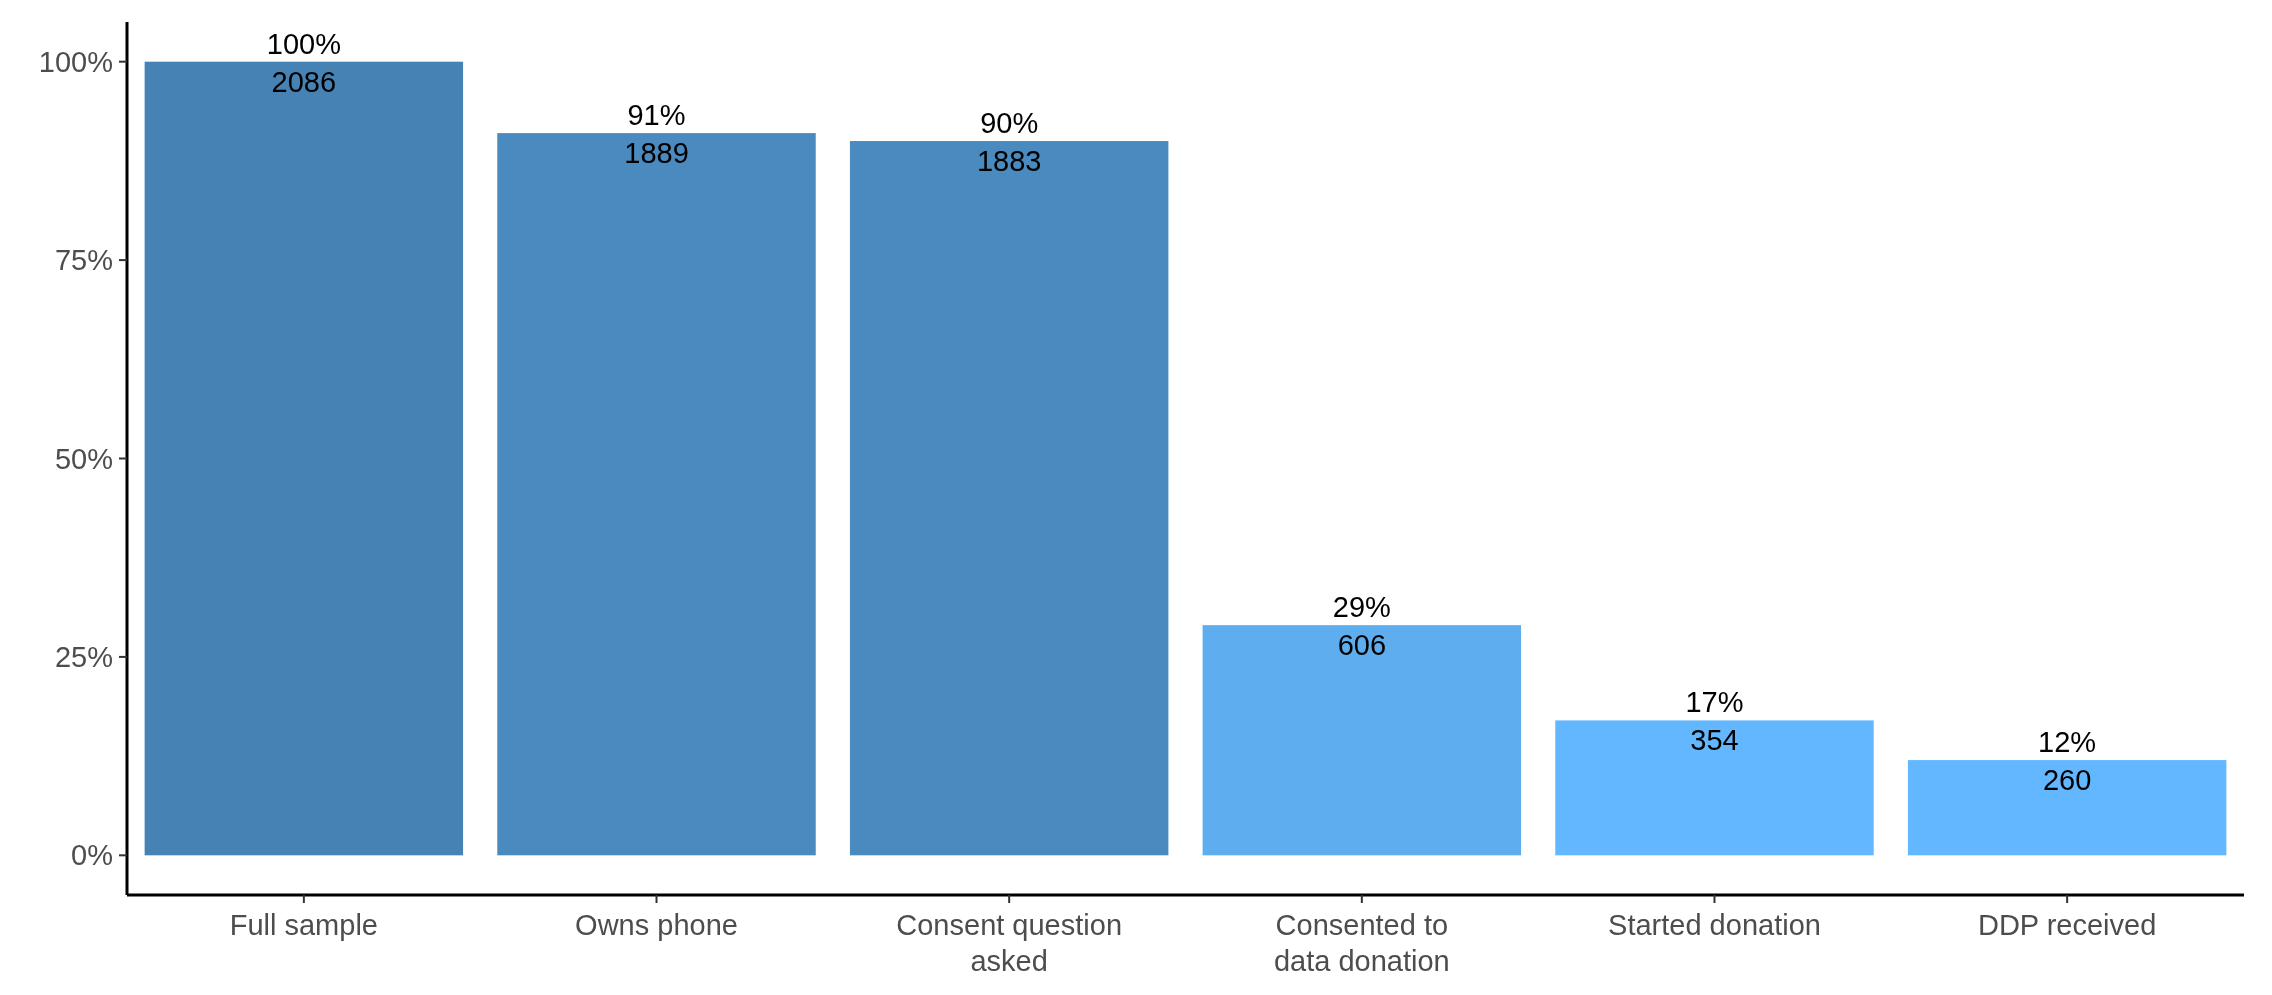 The width and height of the screenshot is (2272, 995). What do you see at coordinates (1009, 161) in the screenshot?
I see `annotation: 1883` at bounding box center [1009, 161].